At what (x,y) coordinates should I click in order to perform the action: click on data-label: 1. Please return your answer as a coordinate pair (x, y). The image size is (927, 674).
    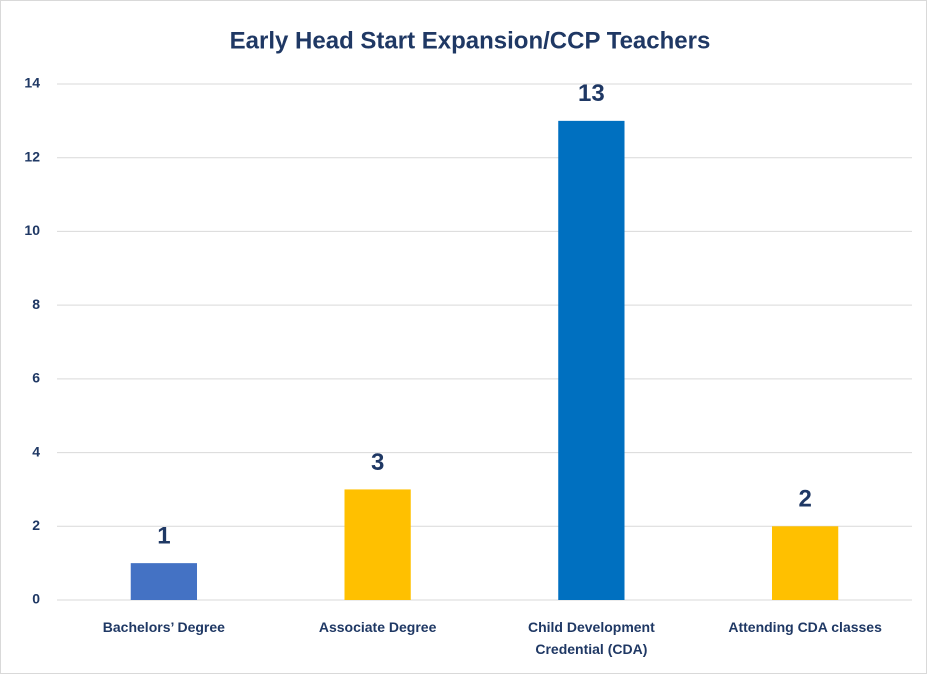
    Looking at the image, I should click on (163, 535).